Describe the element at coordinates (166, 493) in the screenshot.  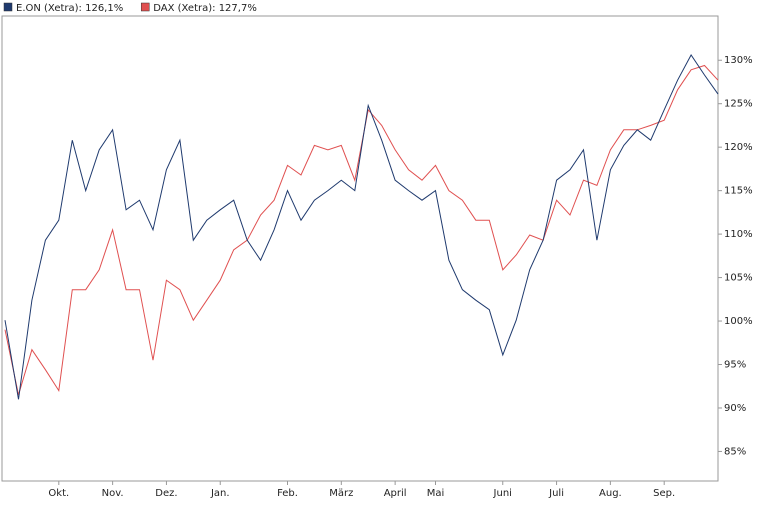
I see `x-tick-label: Dez.` at that location.